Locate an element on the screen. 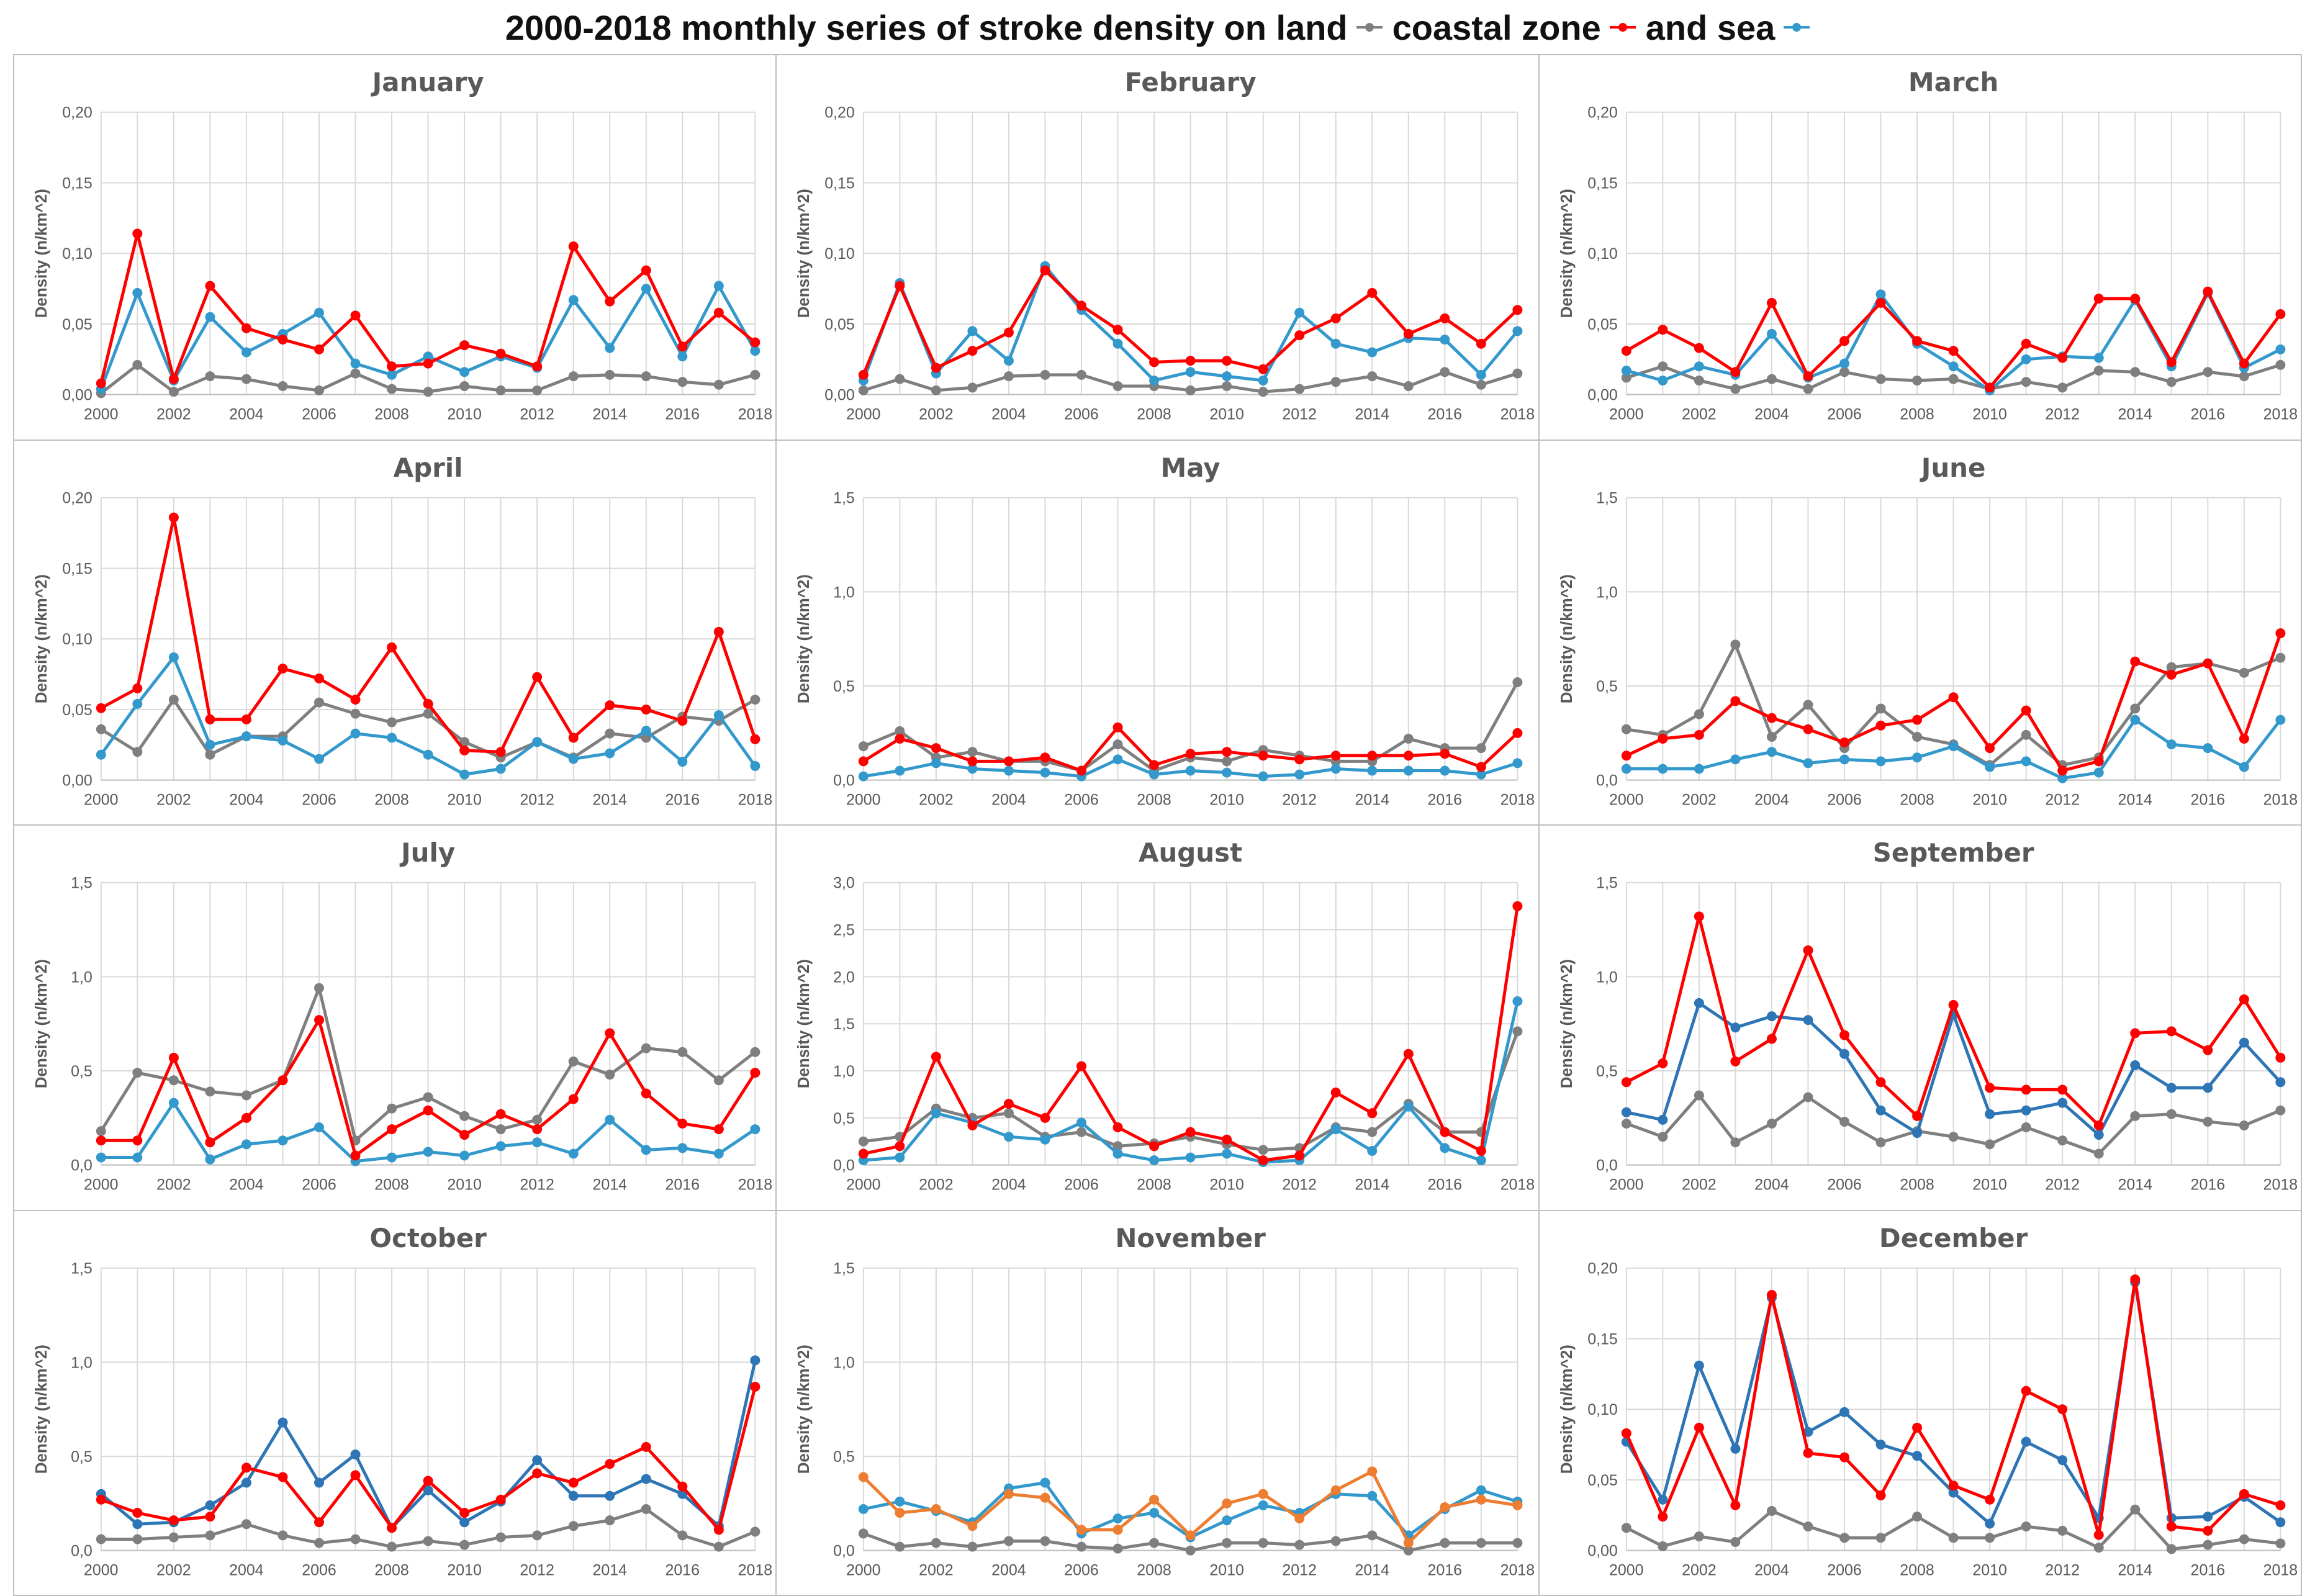 Image resolution: width=2315 pixels, height=1596 pixels. y-tick-label: 0,05 is located at coordinates (1602, 324).